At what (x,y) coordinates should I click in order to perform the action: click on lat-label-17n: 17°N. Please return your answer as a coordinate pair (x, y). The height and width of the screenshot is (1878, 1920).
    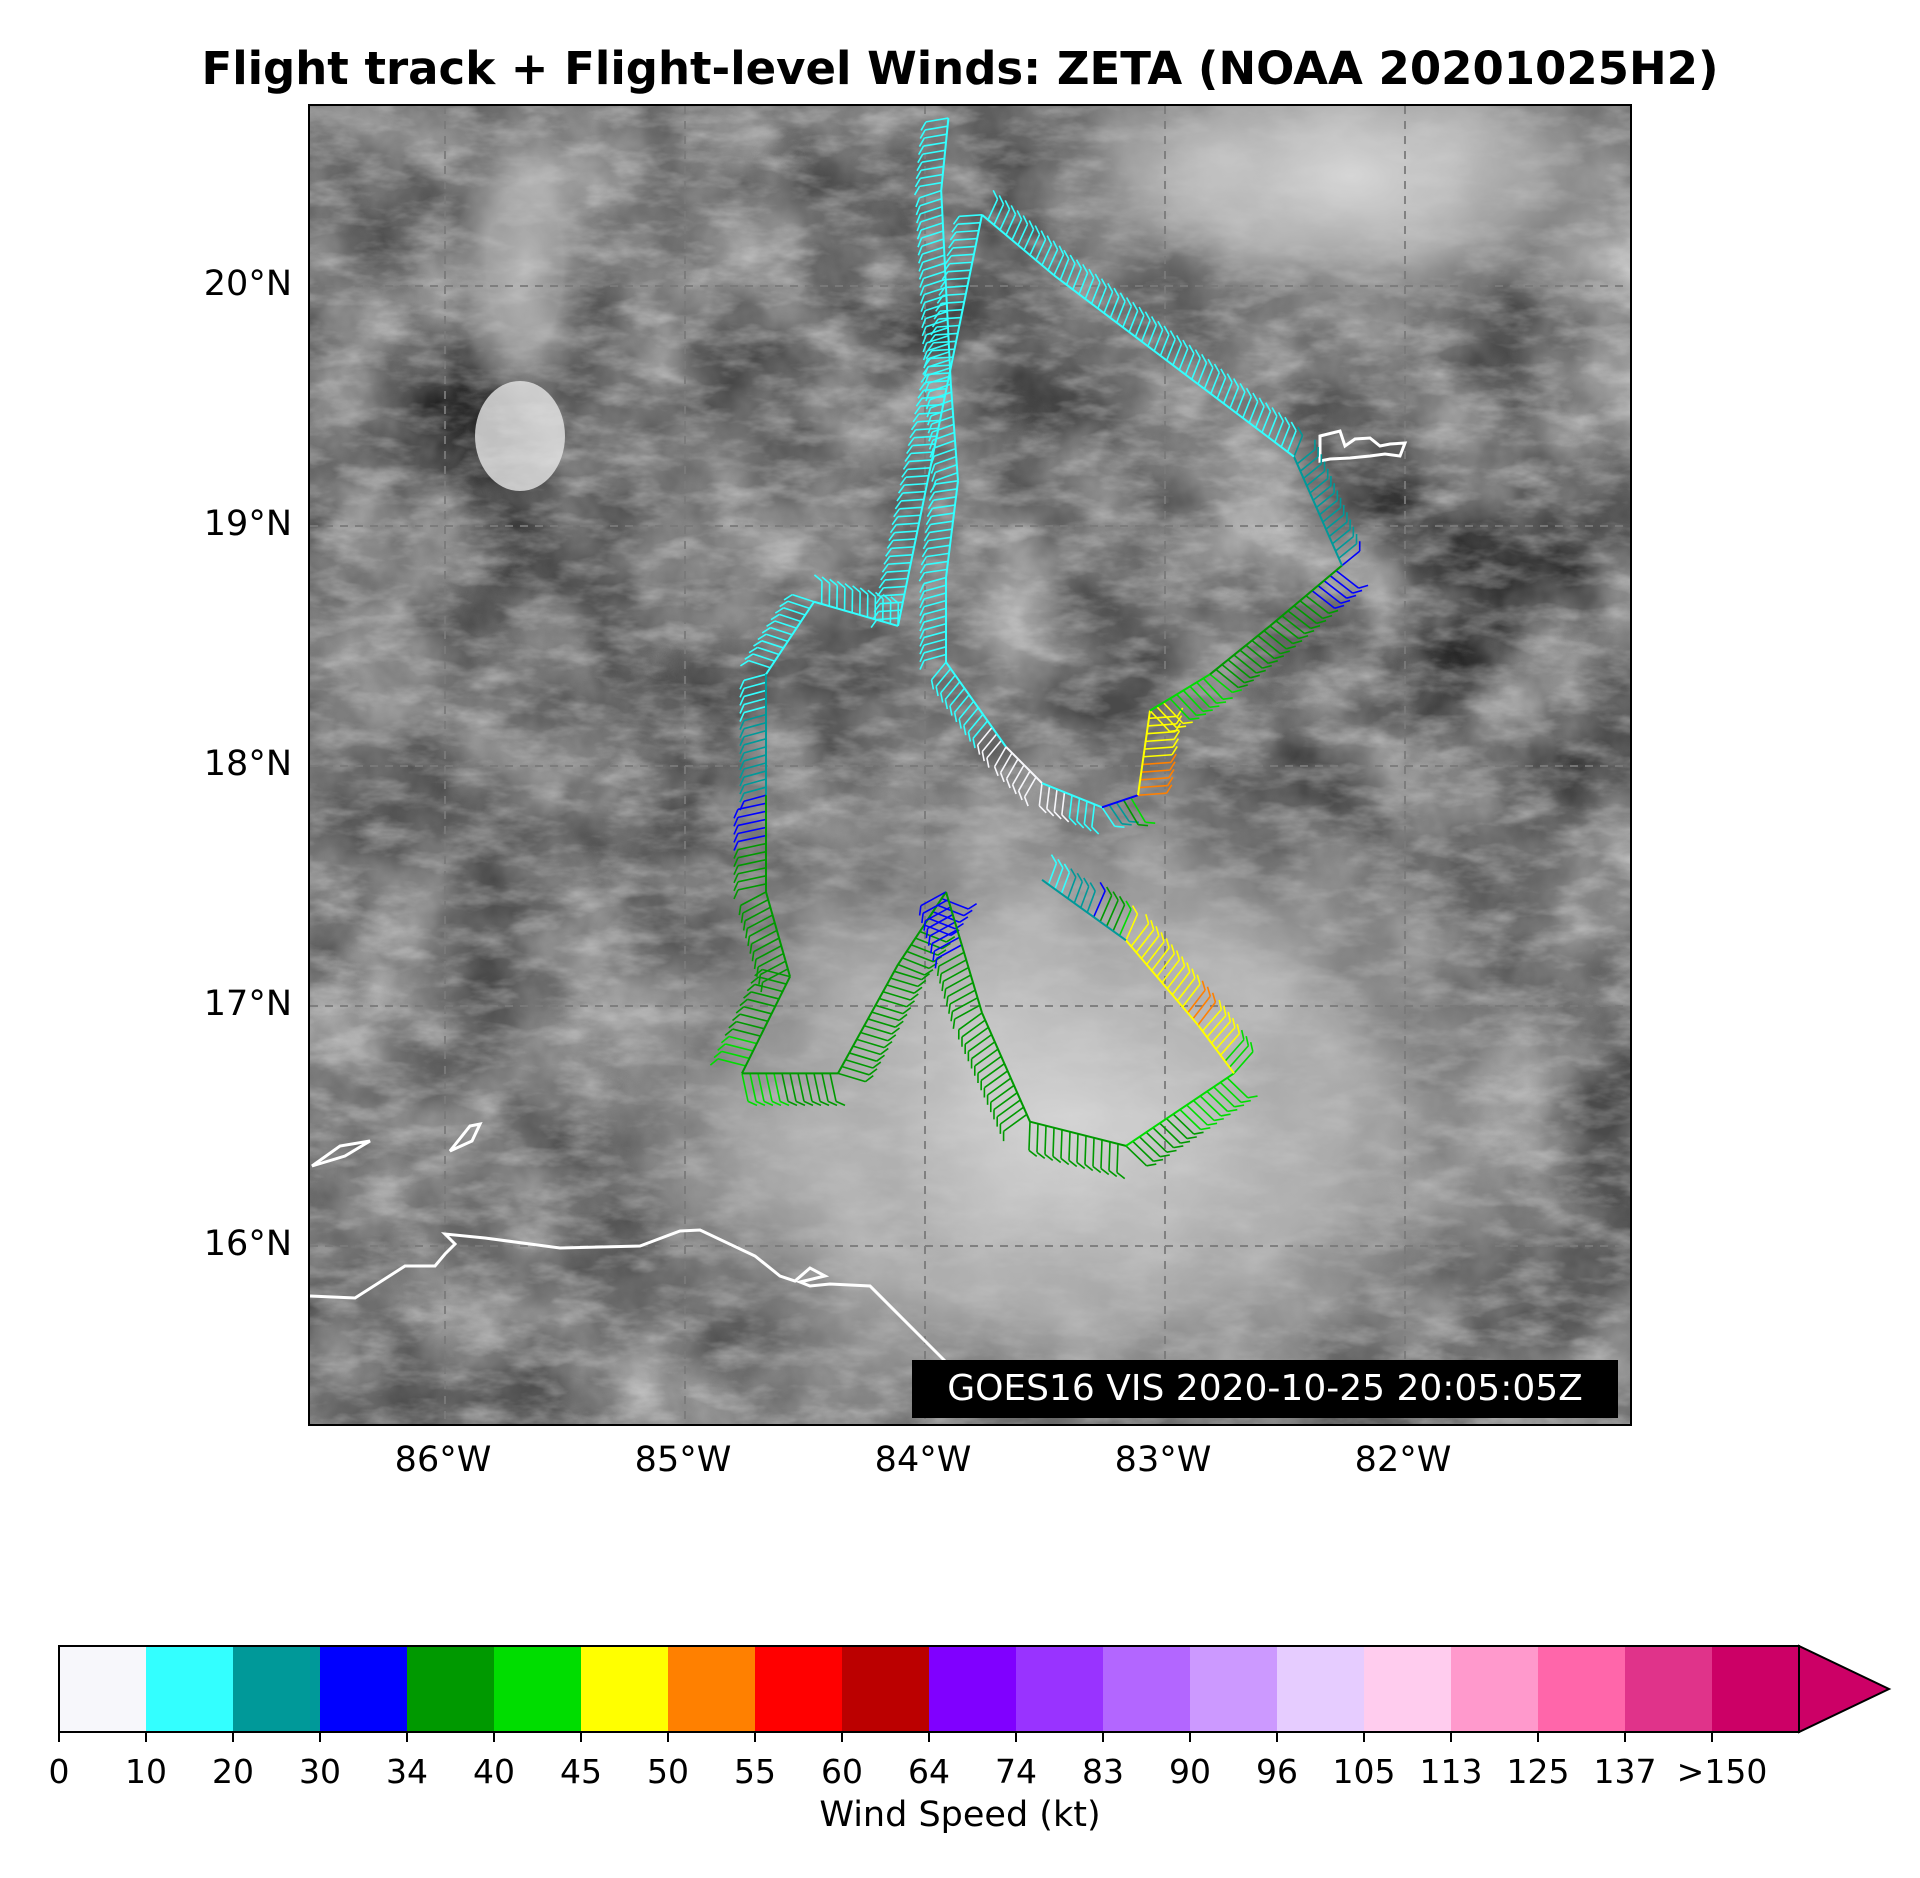
    Looking at the image, I should click on (247, 1004).